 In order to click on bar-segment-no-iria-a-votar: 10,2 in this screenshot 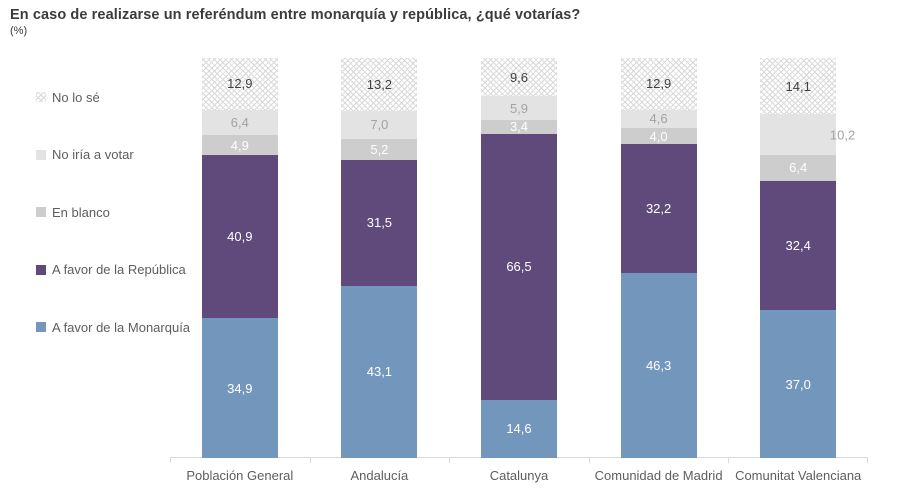, I will do `click(807, 135)`.